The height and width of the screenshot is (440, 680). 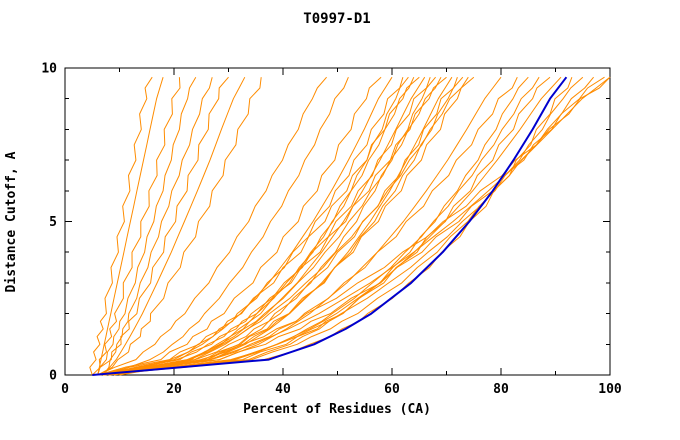 I want to click on x-tick-label: 80, so click(x=501, y=389).